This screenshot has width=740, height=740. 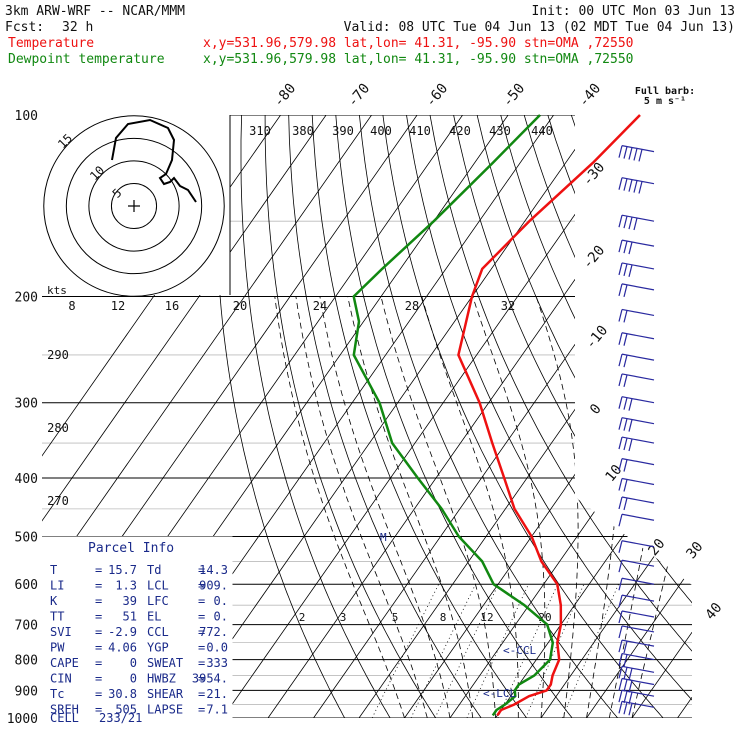 What do you see at coordinates (240, 306) in the screenshot?
I see `speed-tick-label: 20` at bounding box center [240, 306].